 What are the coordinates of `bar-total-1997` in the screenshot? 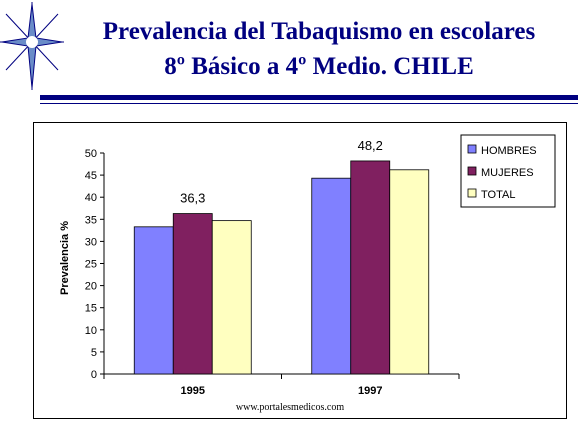 It's located at (409, 272).